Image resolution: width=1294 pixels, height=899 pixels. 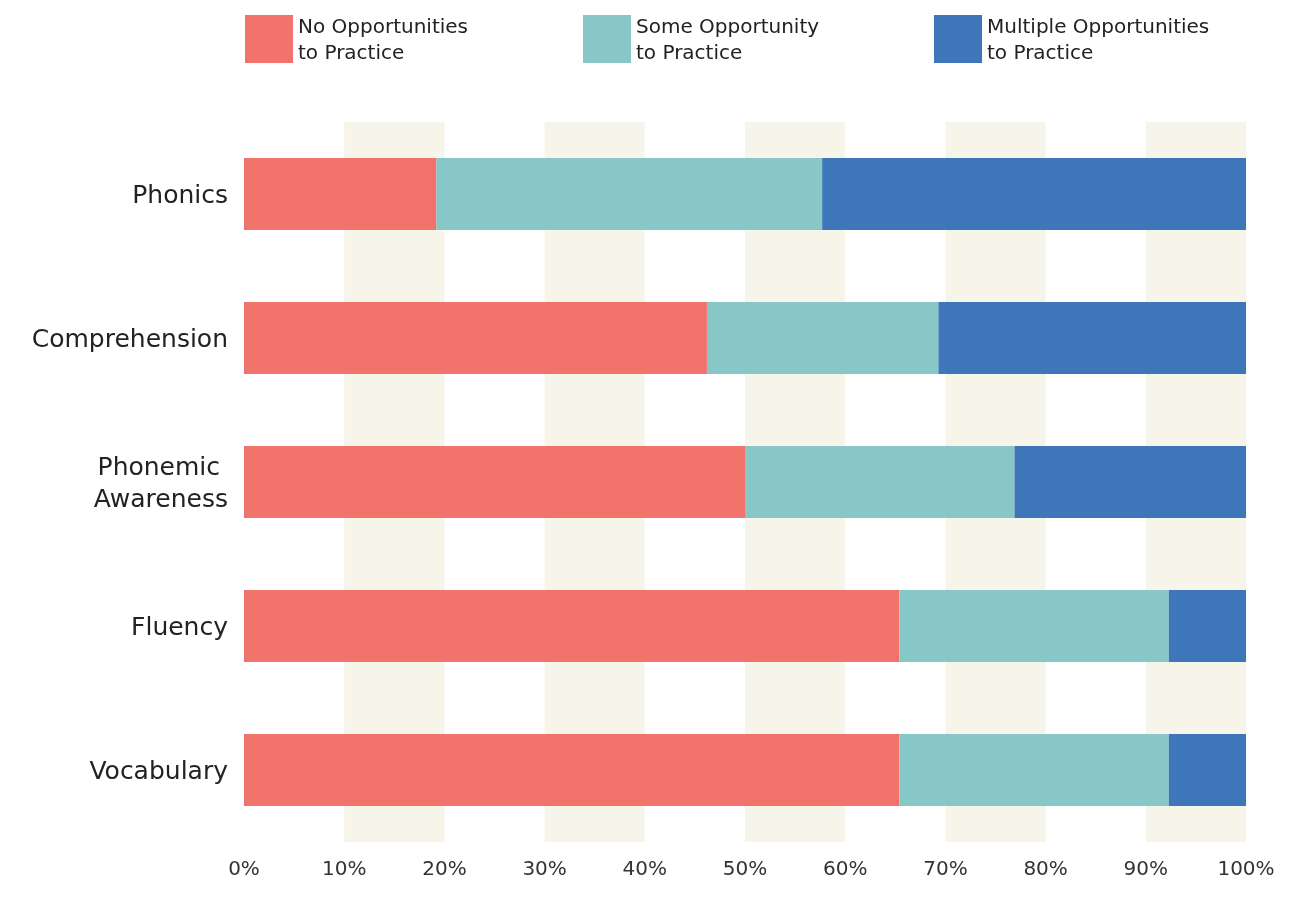 I want to click on y-tick-label: Comprehension, so click(x=129, y=338).